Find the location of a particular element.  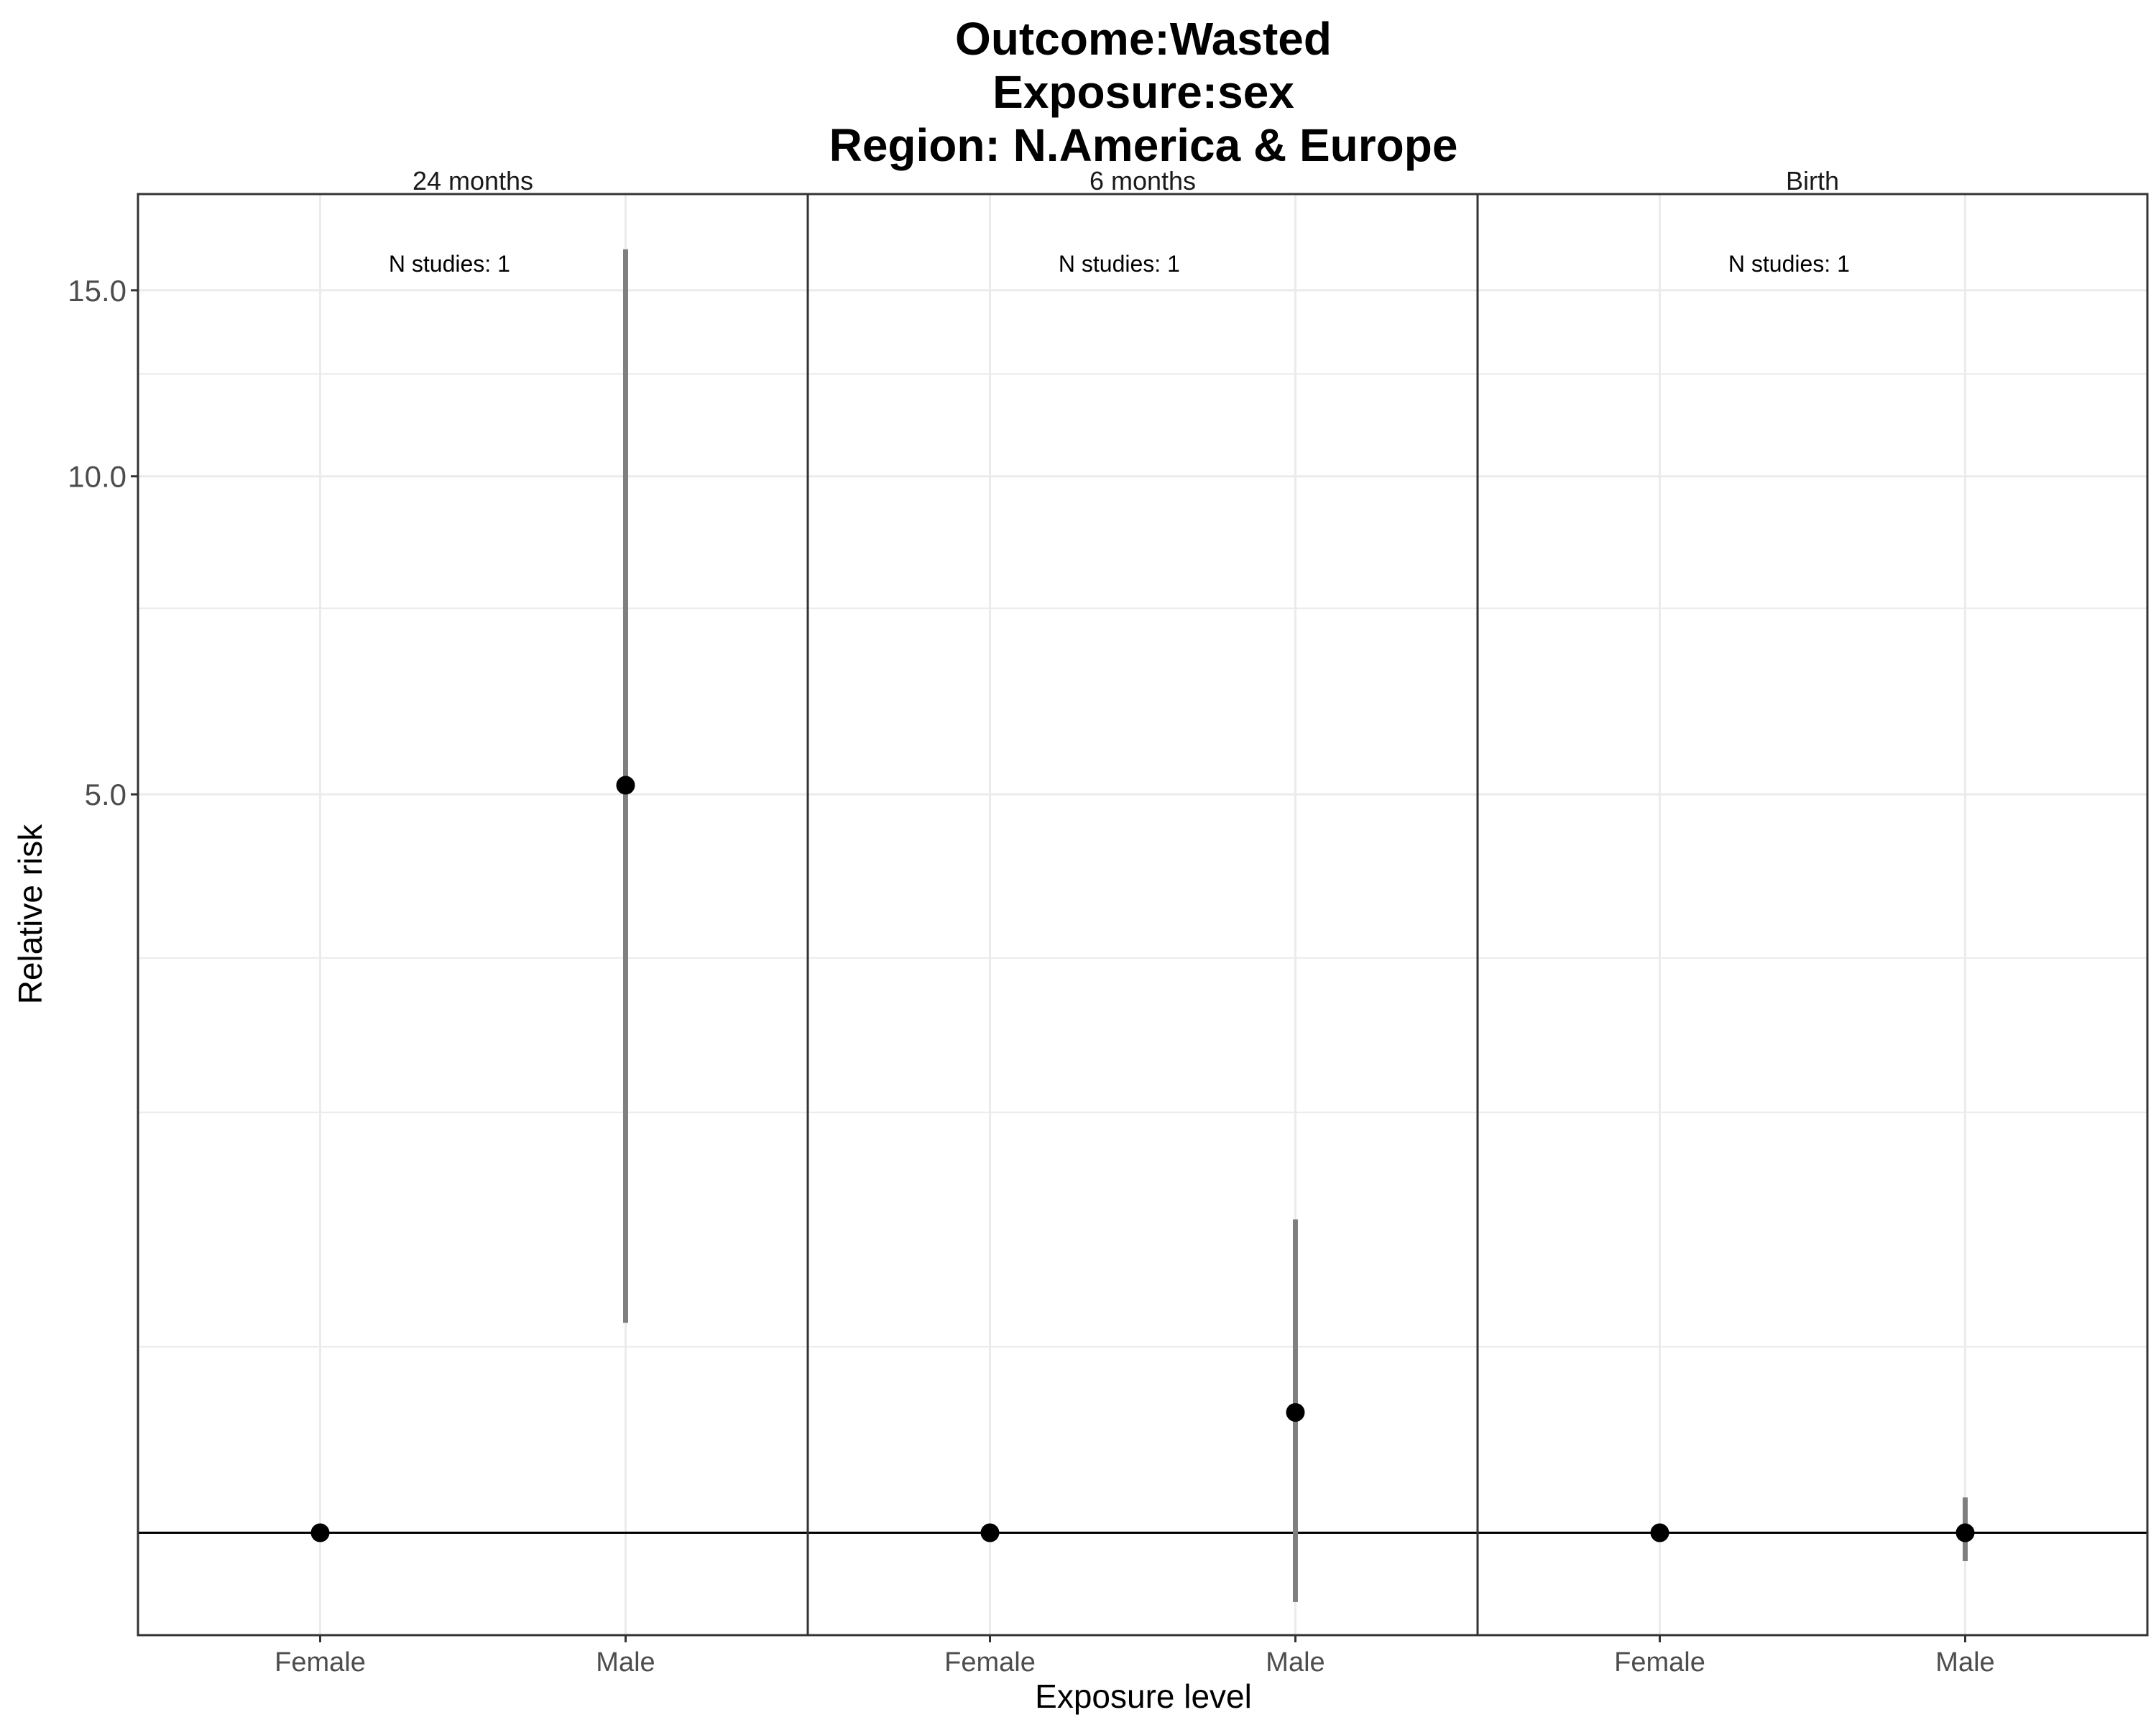

chart-title-line-3: Region: N.America & Europe is located at coordinates (1143, 145).